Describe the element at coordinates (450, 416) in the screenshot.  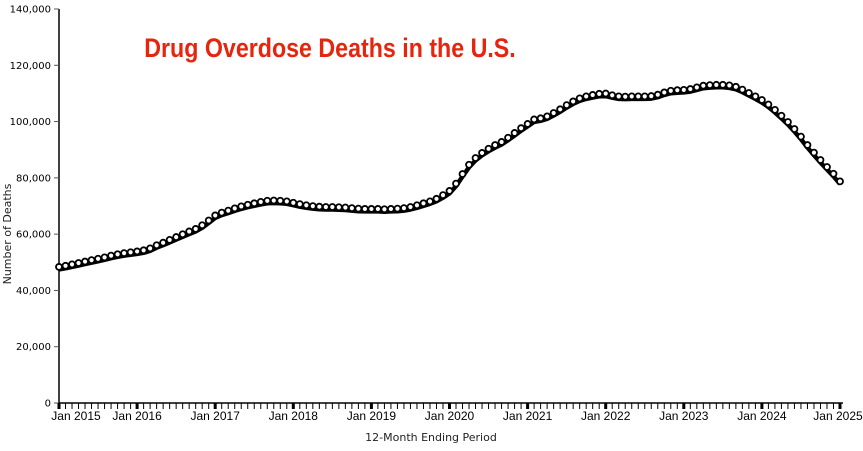
I see `x-tick-label: Jan 2020` at that location.